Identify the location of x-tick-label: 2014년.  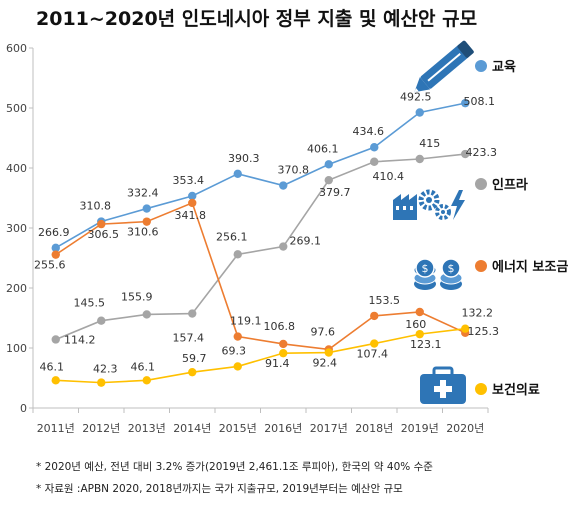
(192, 428).